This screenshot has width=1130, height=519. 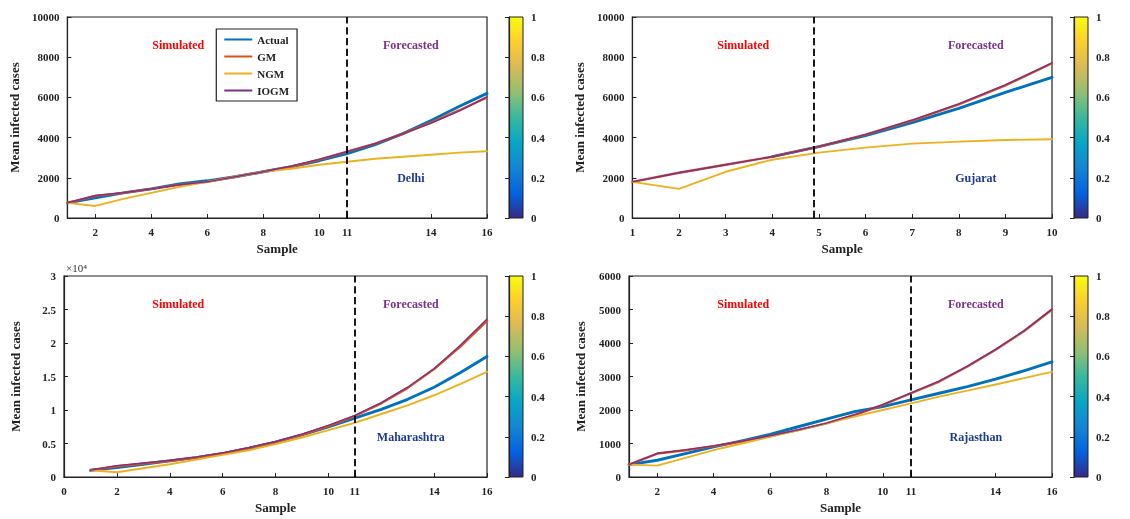 What do you see at coordinates (53, 343) in the screenshot?
I see `y-tick-label: 2` at bounding box center [53, 343].